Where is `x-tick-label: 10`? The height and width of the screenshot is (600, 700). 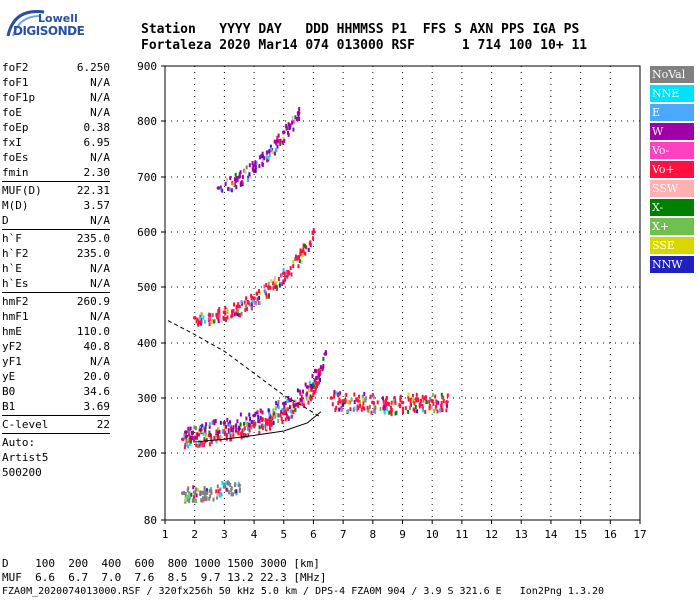 x-tick-label: 10 is located at coordinates (432, 534).